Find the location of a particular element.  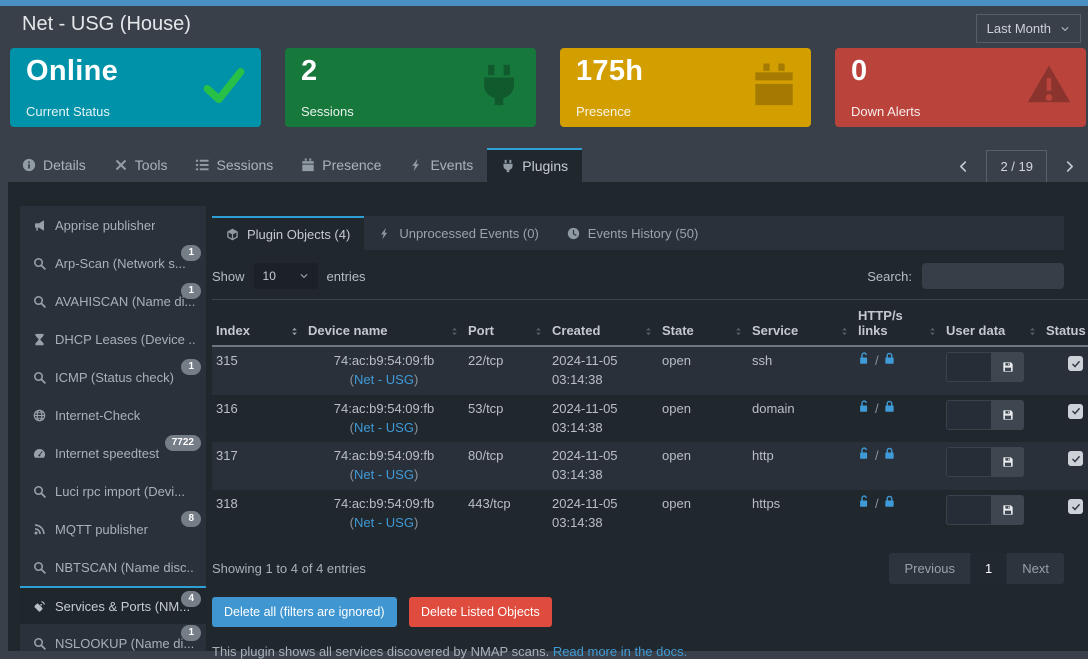

plugin-tab: Plugin Objects (4) is located at coordinates (288, 233).